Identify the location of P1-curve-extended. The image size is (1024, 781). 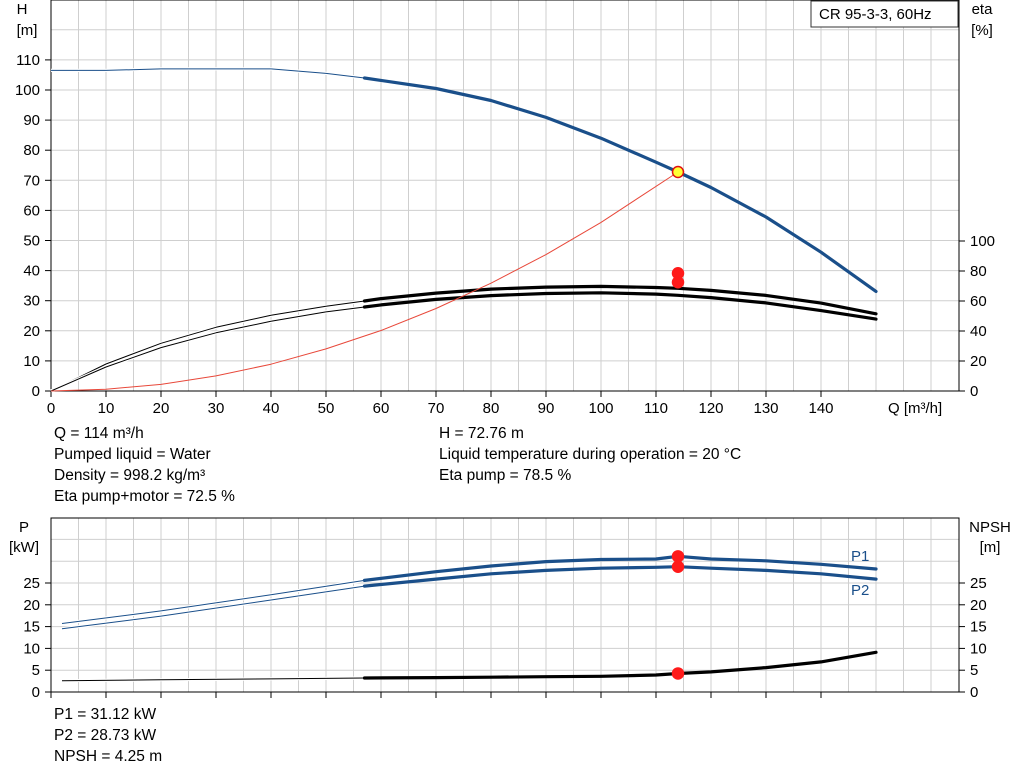
(213, 601).